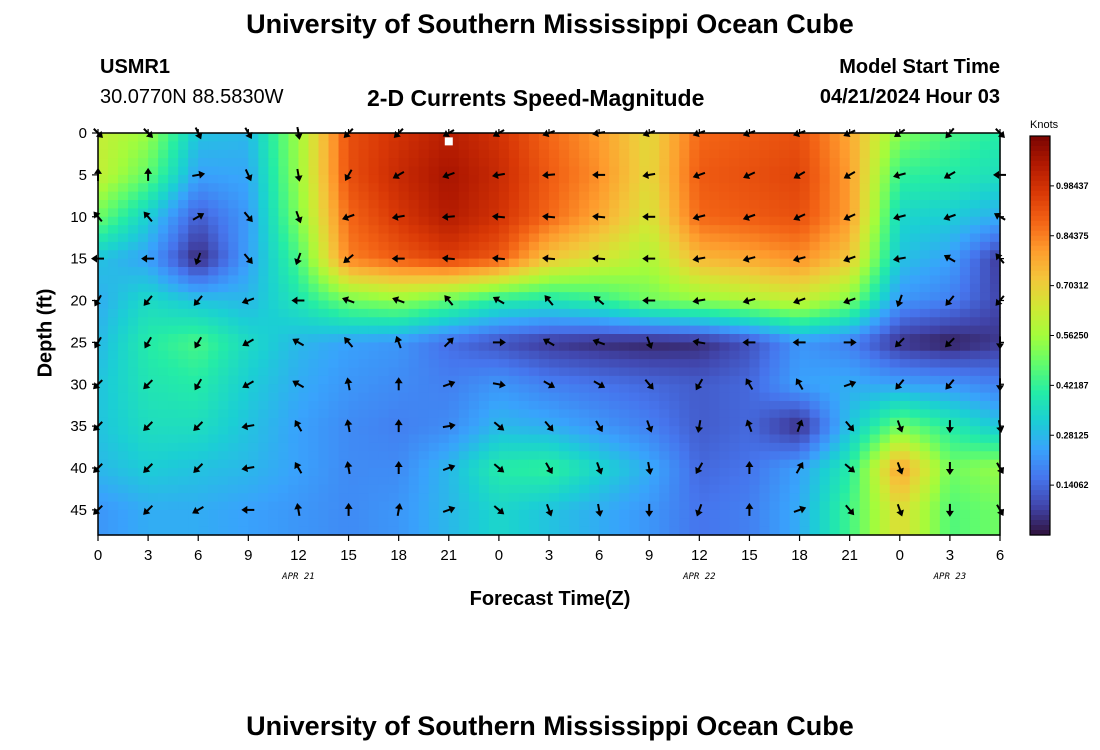 This screenshot has width=1100, height=750. What do you see at coordinates (1072, 485) in the screenshot?
I see `colorbar-label: 0.14062` at bounding box center [1072, 485].